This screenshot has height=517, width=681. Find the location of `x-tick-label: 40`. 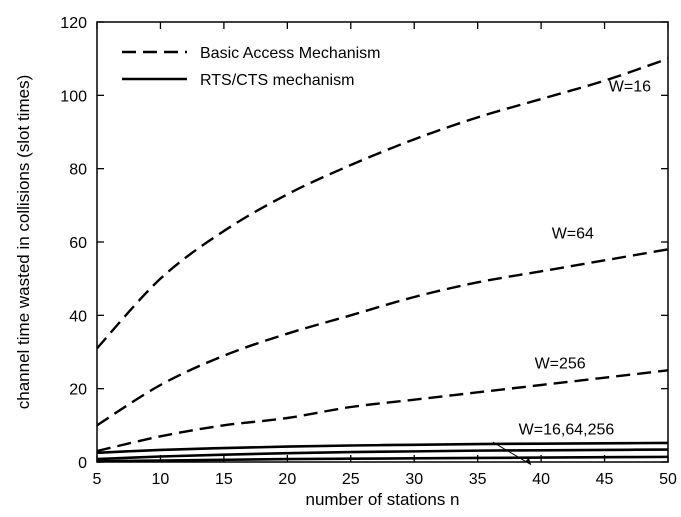

x-tick-label: 40 is located at coordinates (541, 479).